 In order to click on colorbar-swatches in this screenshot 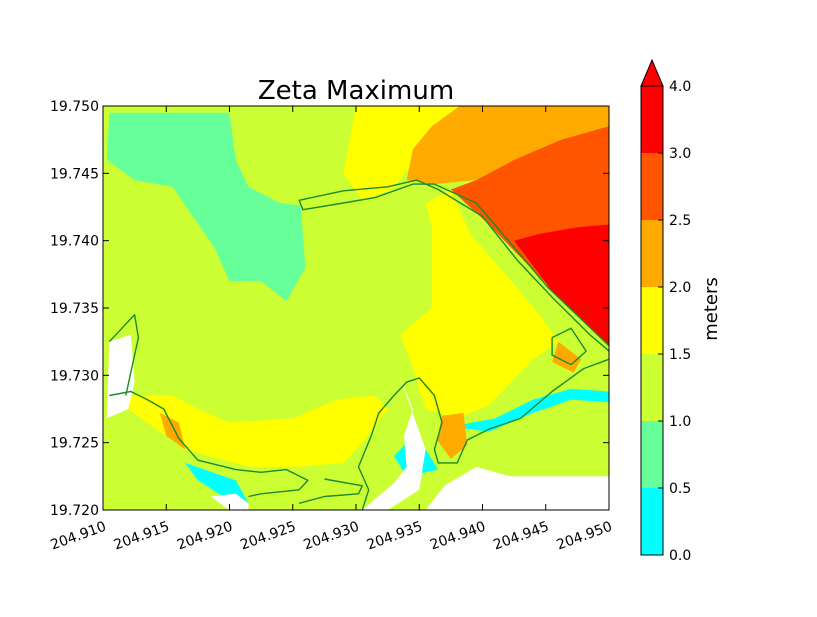, I will do `click(652, 307)`.